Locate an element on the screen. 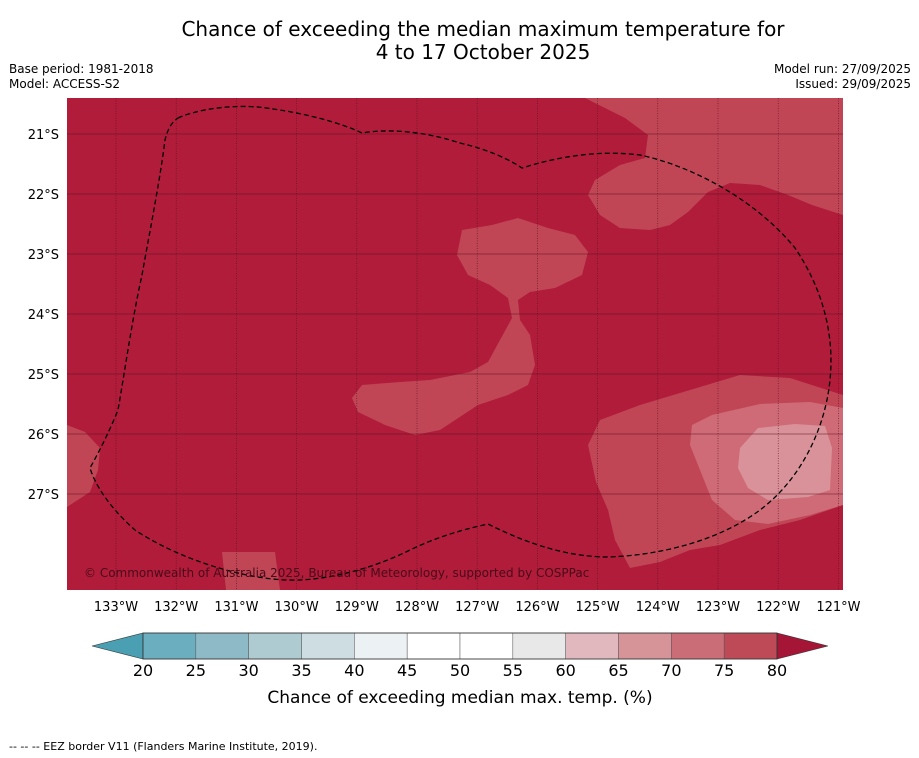  colorbar-tick-label: 50 is located at coordinates (460, 670).